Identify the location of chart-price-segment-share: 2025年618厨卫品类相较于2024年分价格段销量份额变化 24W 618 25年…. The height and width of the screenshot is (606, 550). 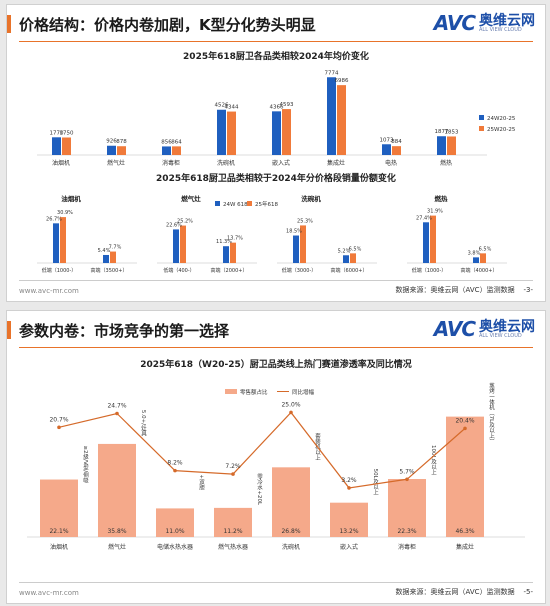
(272, 223).